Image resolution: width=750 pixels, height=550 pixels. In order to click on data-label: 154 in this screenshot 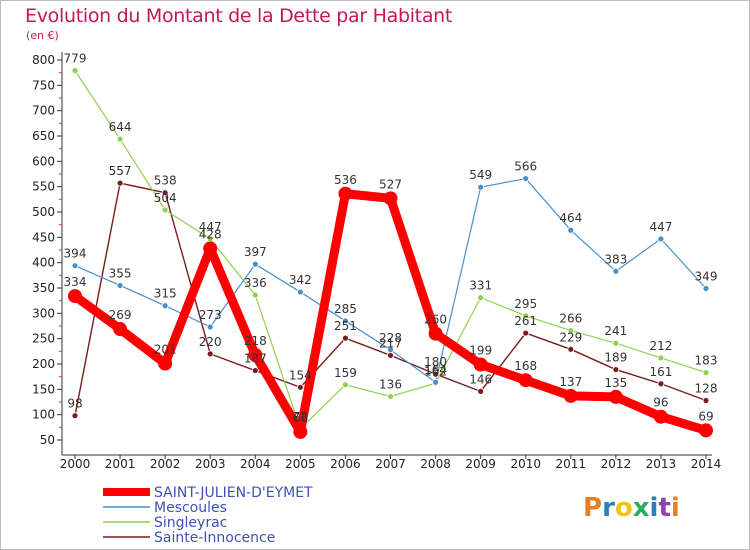, I will do `click(300, 375)`.